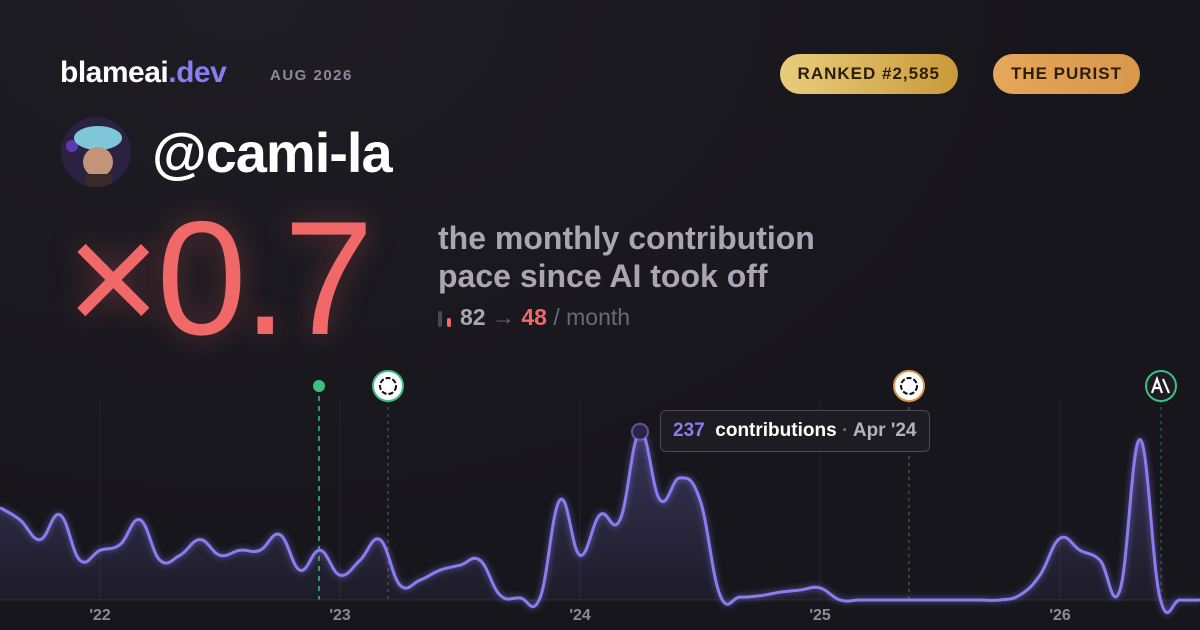 The height and width of the screenshot is (630, 1200). Describe the element at coordinates (640, 431) in the screenshot. I see `highlight-point` at that location.